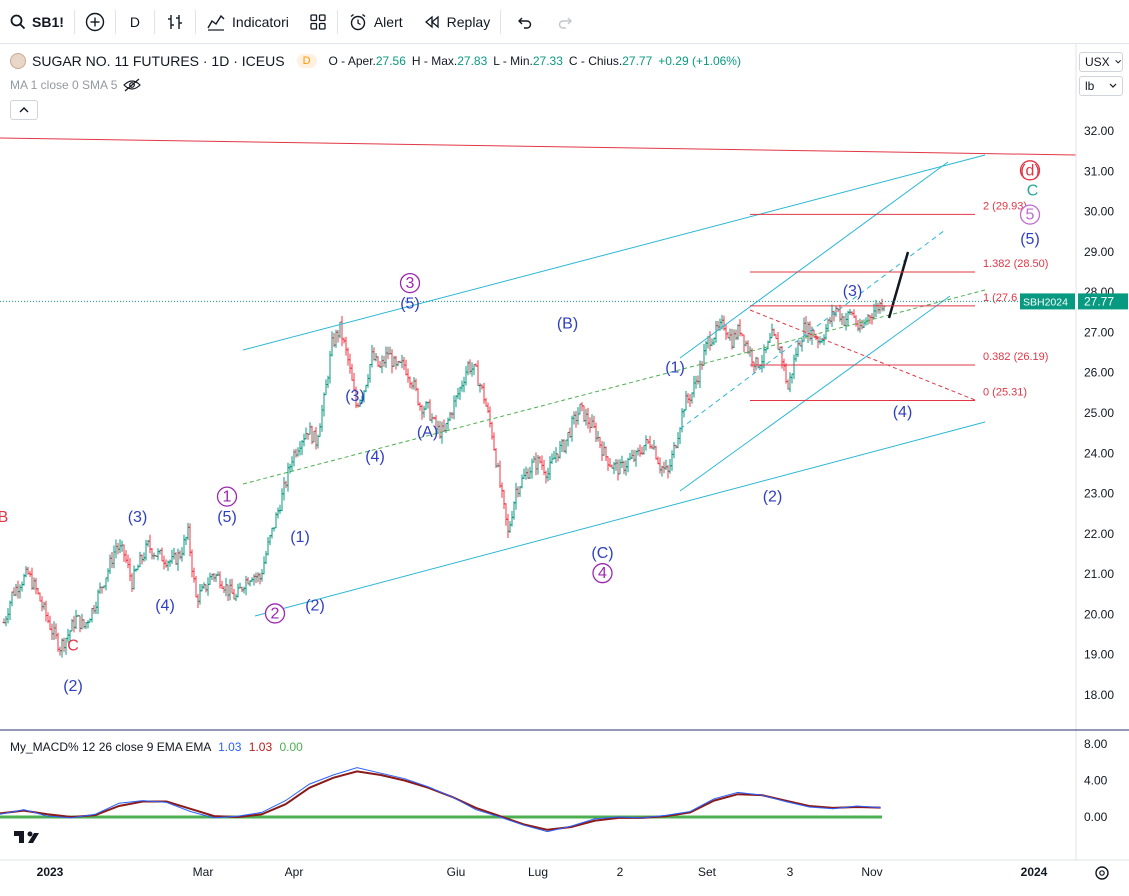 This screenshot has width=1129, height=896. What do you see at coordinates (294, 872) in the screenshot?
I see `time-tick-label: Apr` at bounding box center [294, 872].